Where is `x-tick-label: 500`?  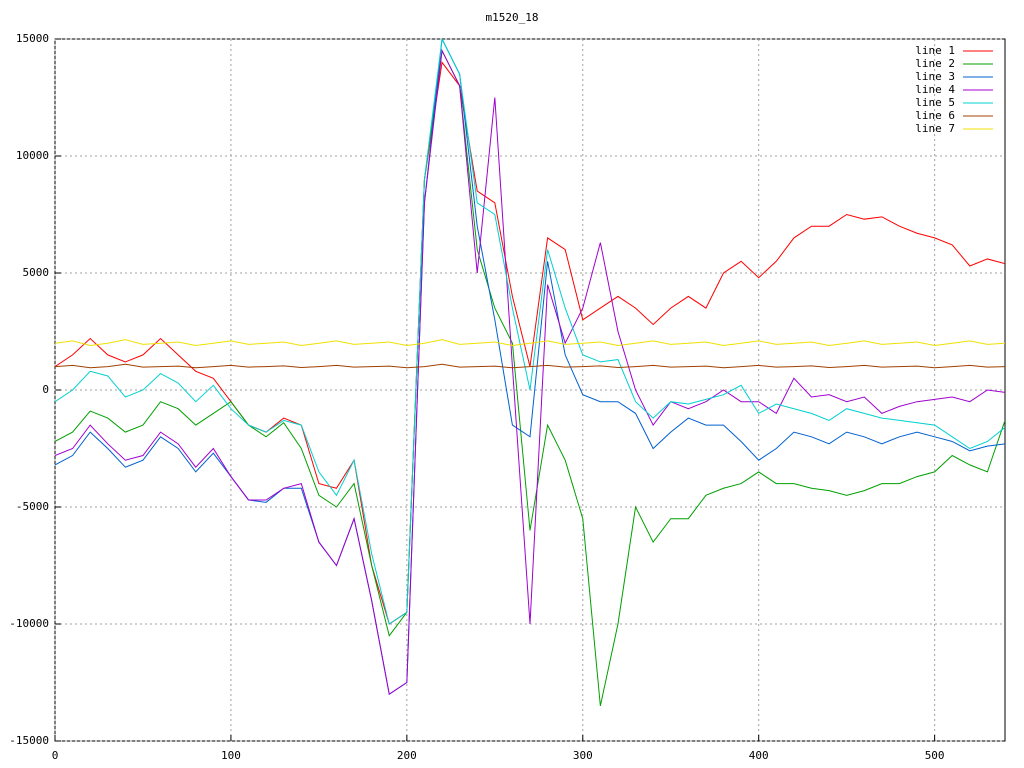 x-tick-label: 500 is located at coordinates (935, 755).